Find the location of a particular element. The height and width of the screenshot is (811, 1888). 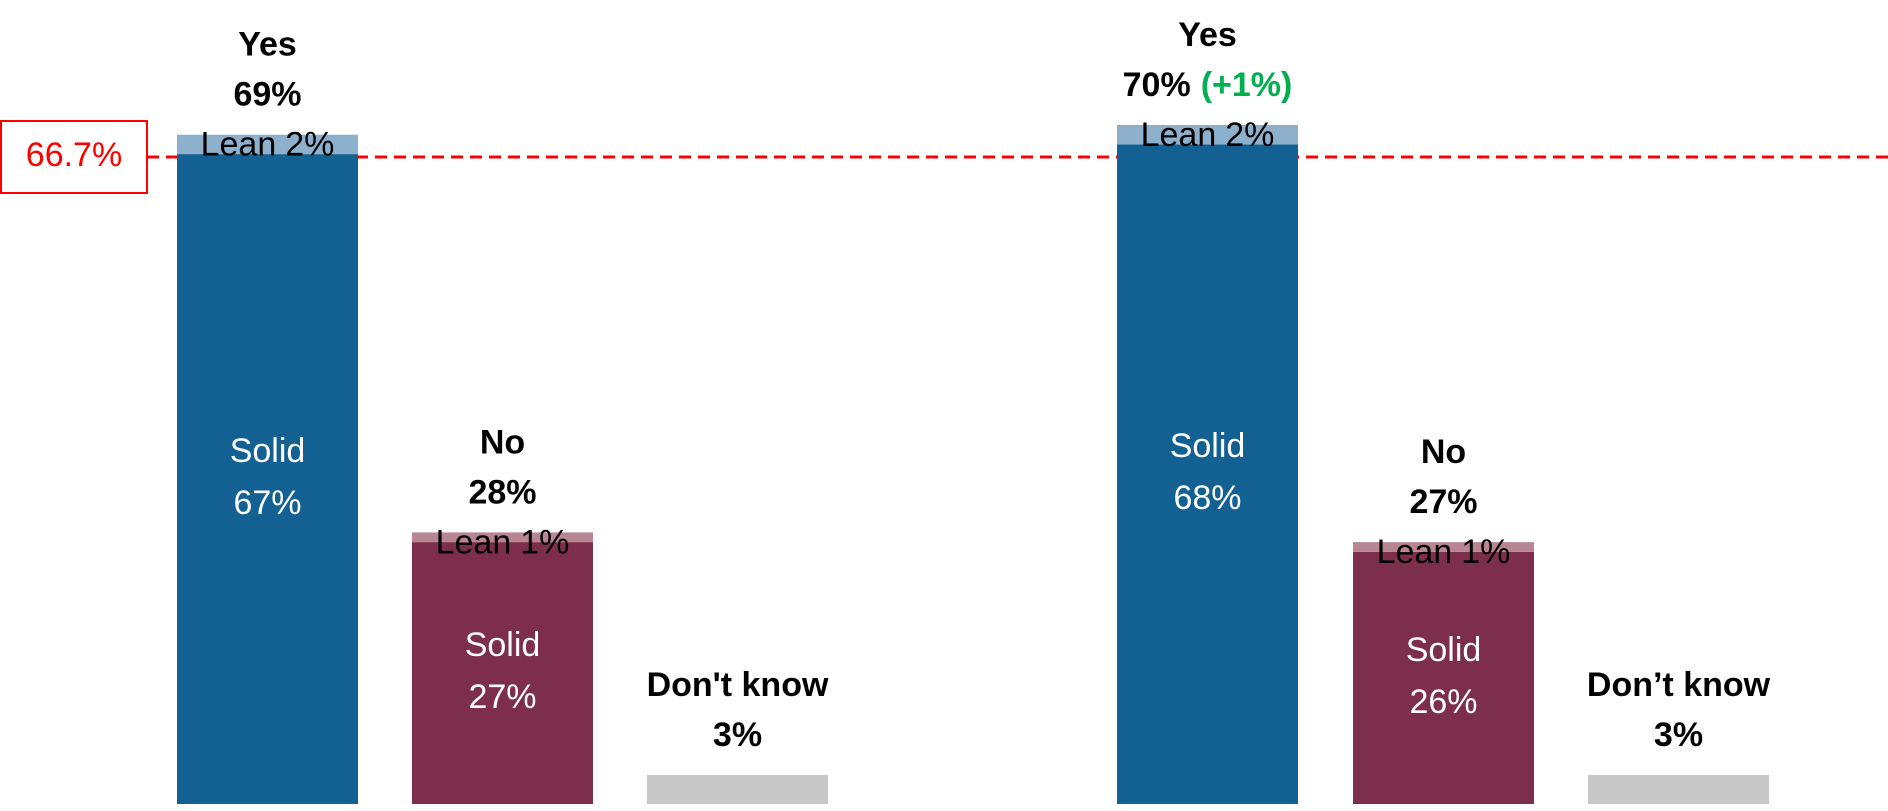

total-value: 70% is located at coordinates (1157, 85).